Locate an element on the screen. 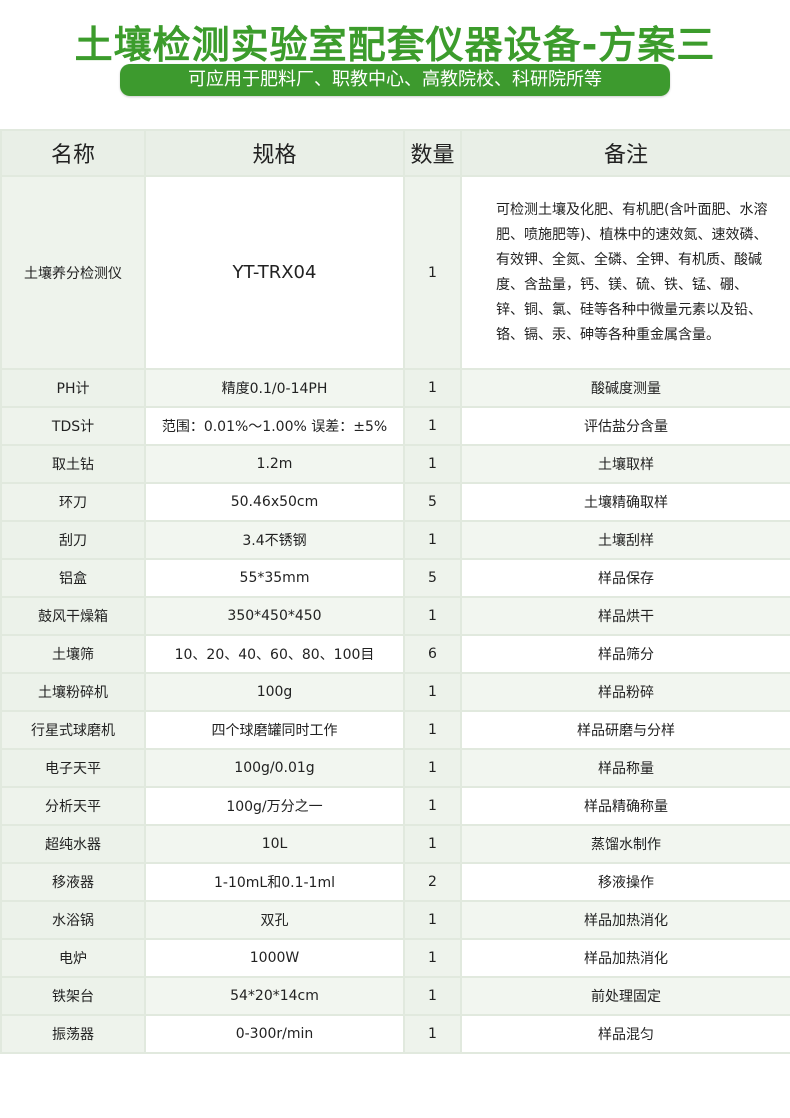 The height and width of the screenshot is (1118, 790). cell-name: PH计 is located at coordinates (73, 388).